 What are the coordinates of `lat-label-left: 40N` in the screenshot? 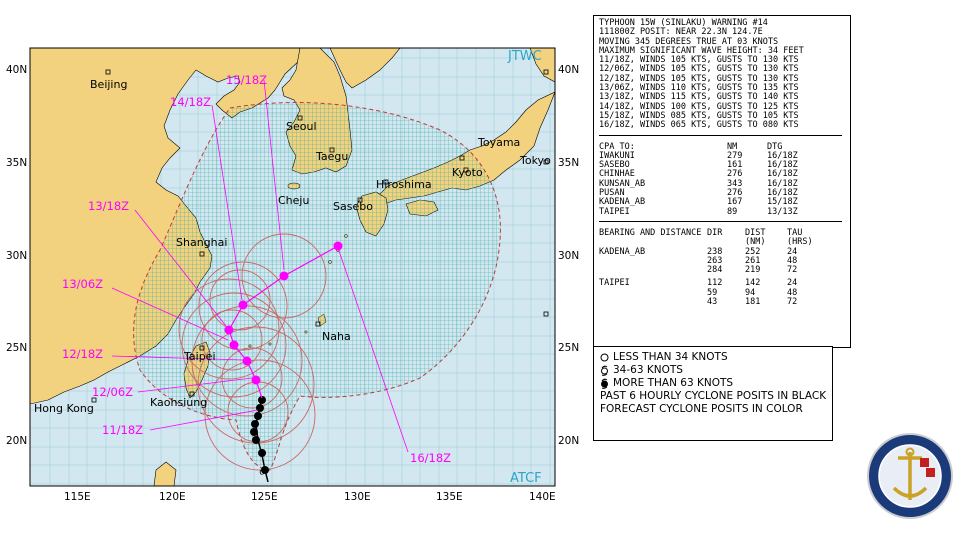 It's located at (16, 70).